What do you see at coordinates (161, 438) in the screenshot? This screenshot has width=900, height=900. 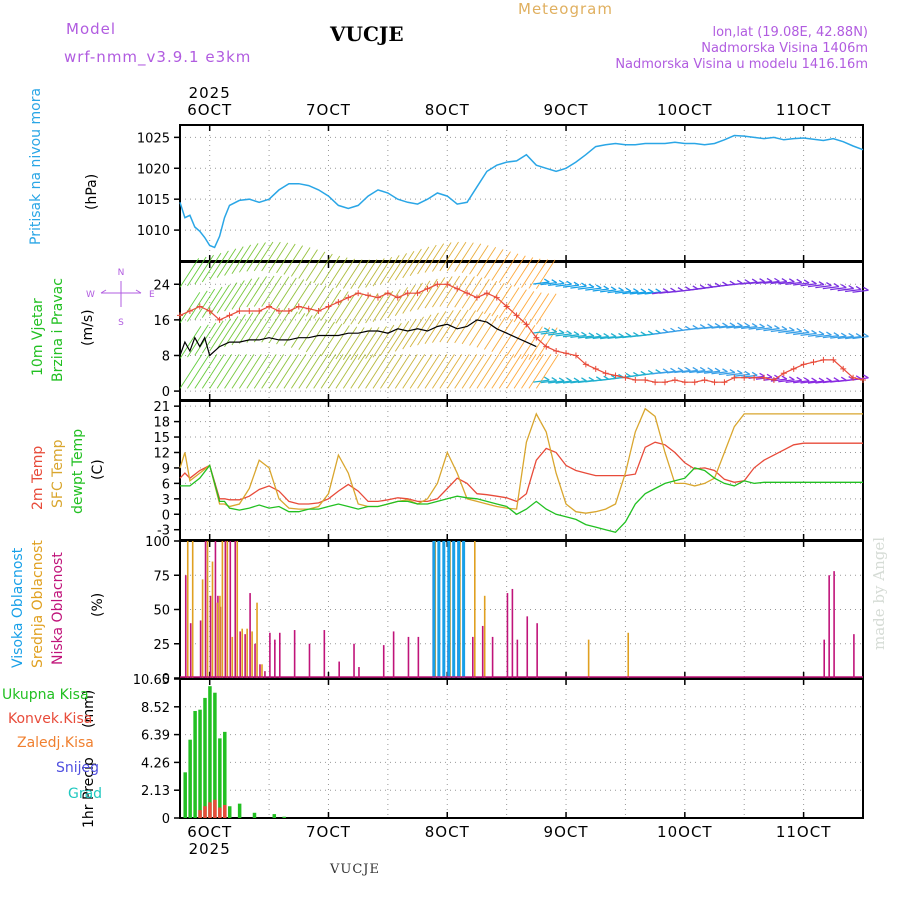 I see `y-tick-label: 15` at bounding box center [161, 438].